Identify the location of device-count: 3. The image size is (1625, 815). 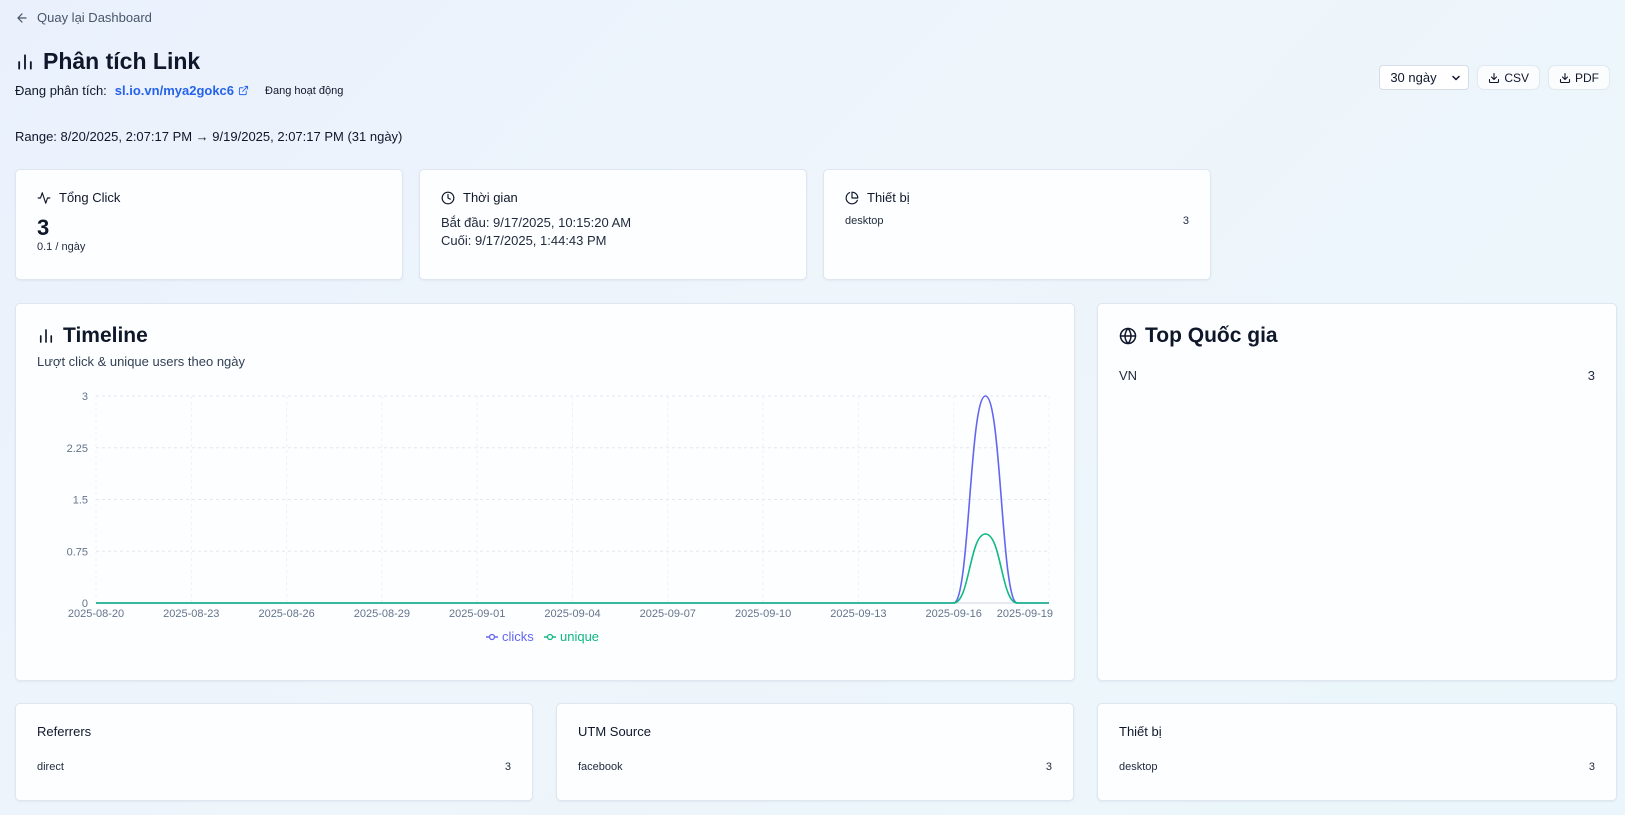
(1185, 221).